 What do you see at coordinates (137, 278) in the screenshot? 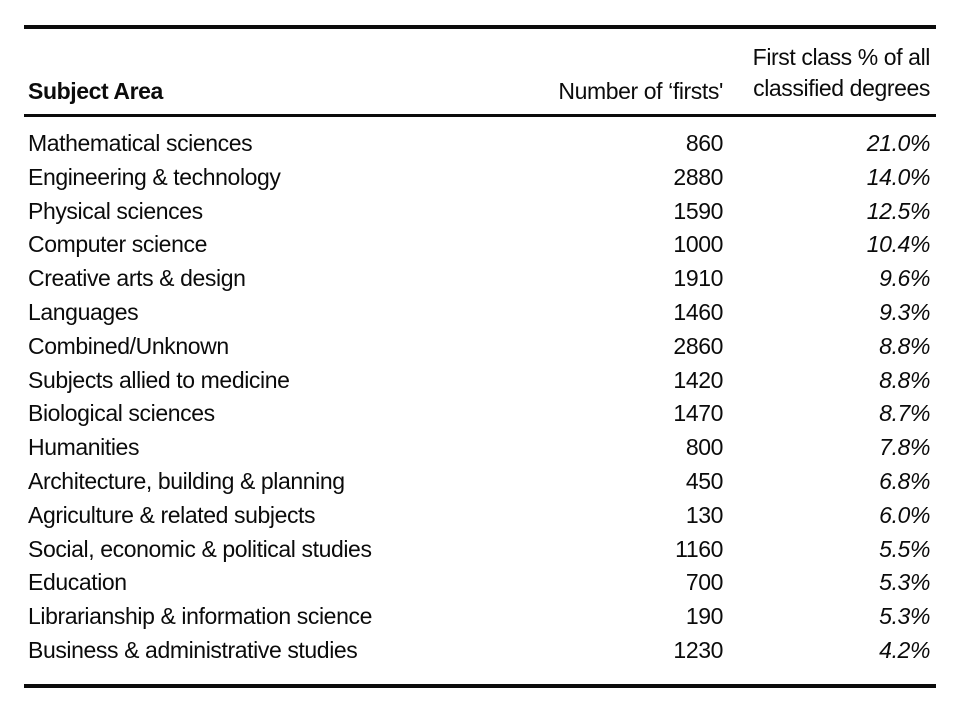
I see `subject-area-cell: Creative arts & design` at bounding box center [137, 278].